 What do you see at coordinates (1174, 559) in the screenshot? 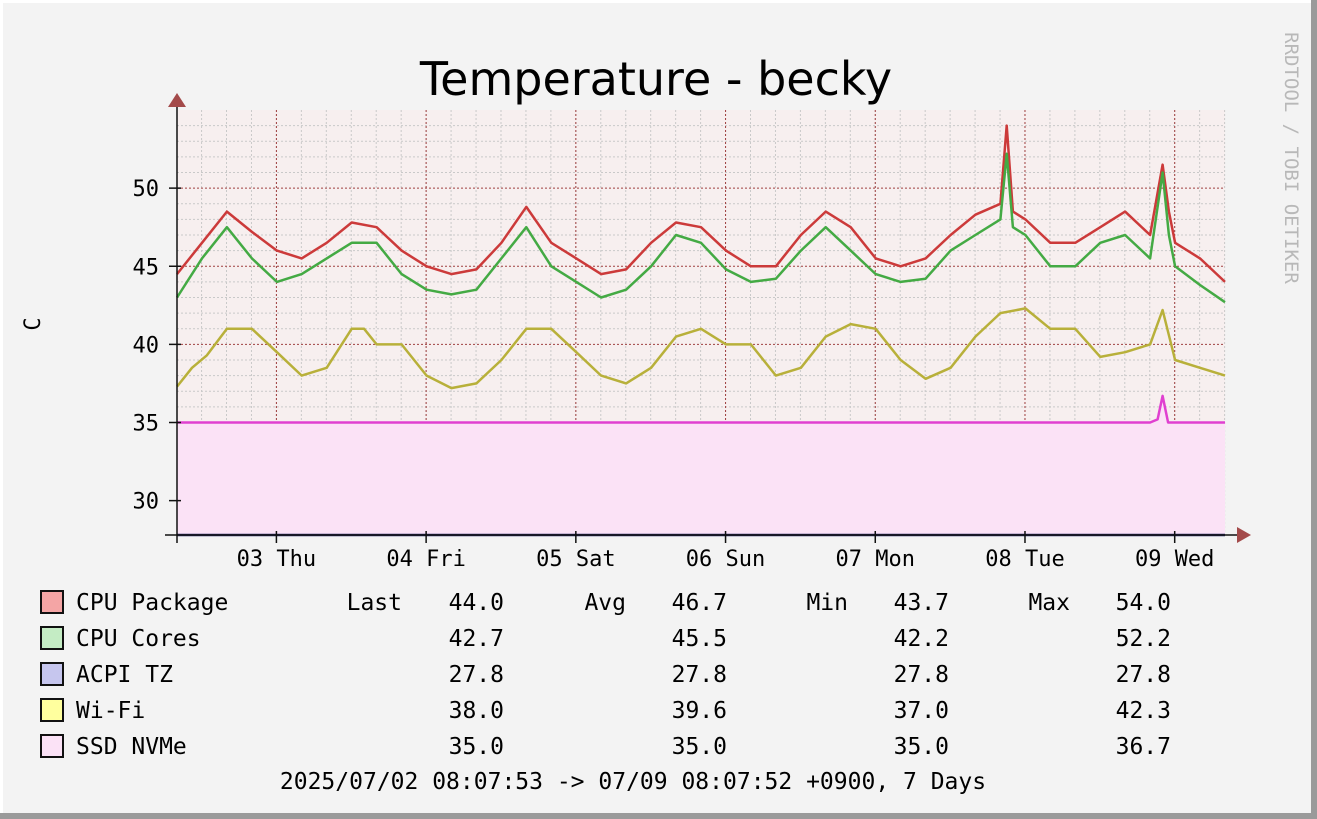
I see `x-tick-label: 09 Wed` at bounding box center [1174, 559].